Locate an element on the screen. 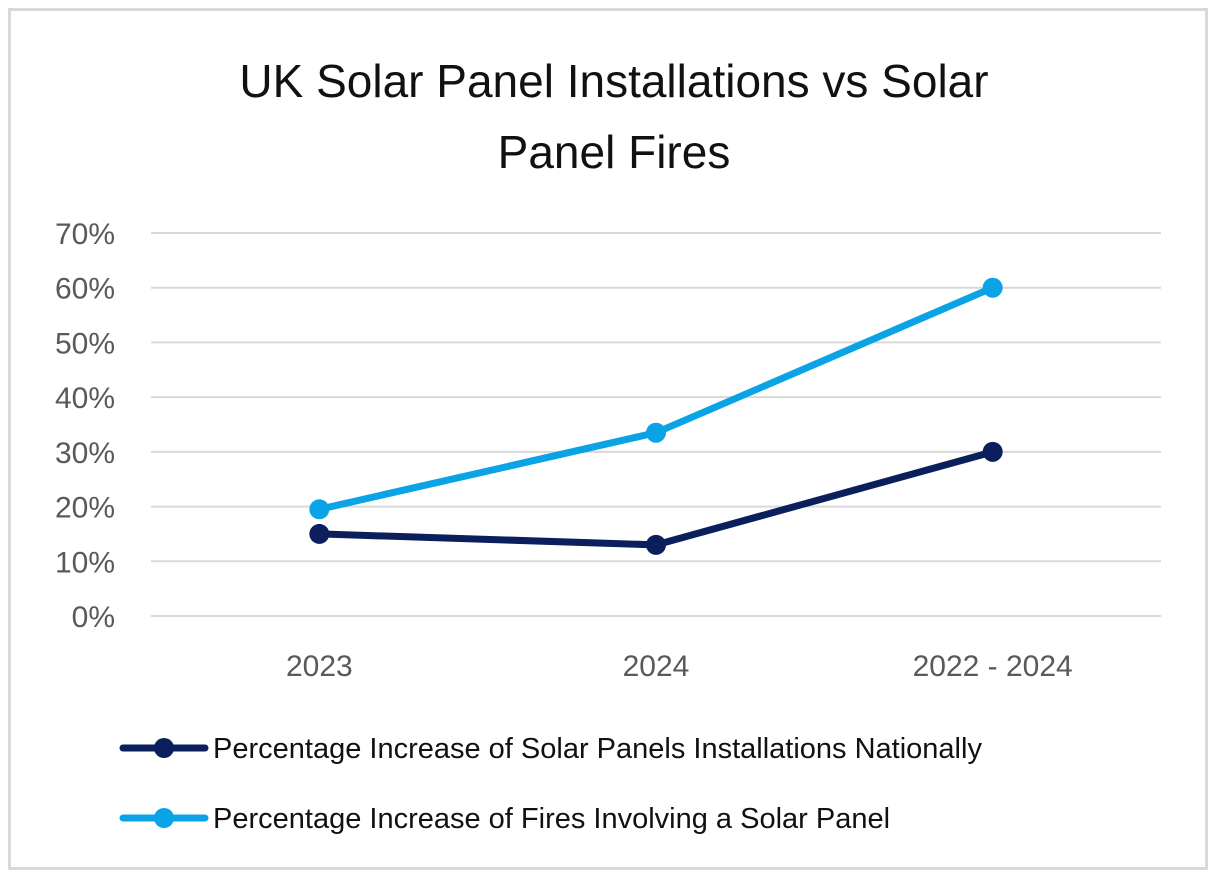 Image resolution: width=1216 pixels, height=878 pixels. y-tick-label: 50% is located at coordinates (85, 343).